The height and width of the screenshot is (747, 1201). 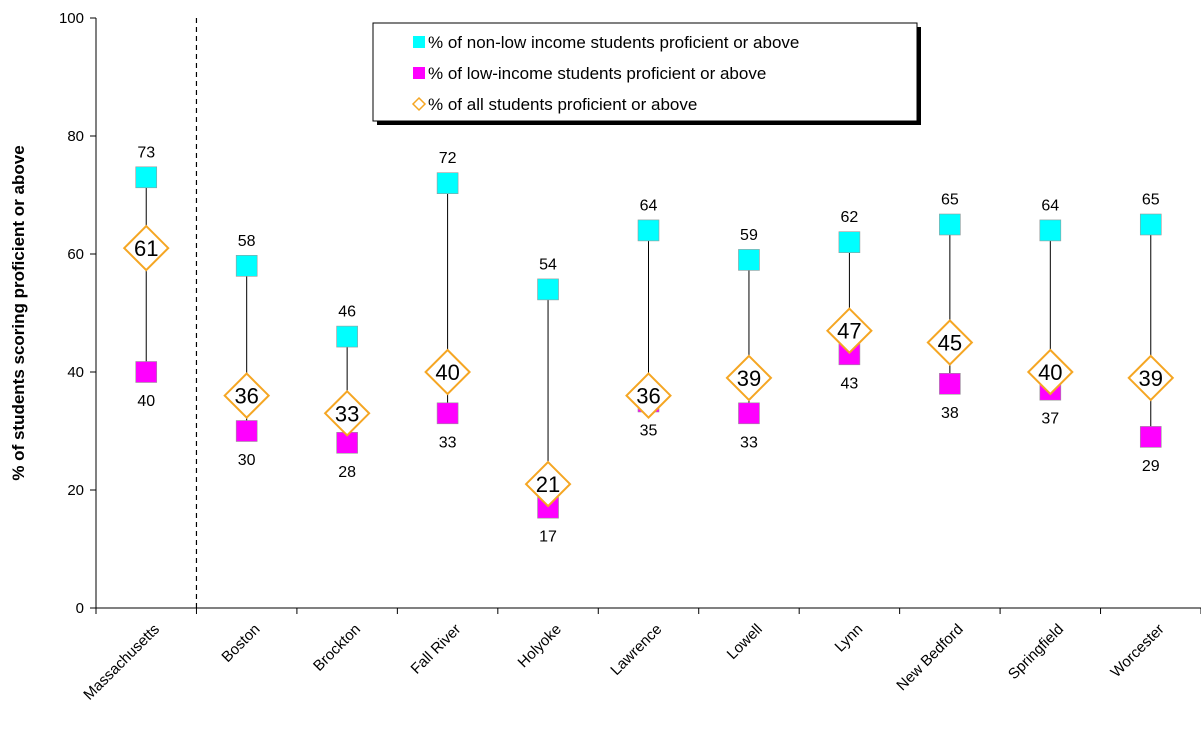 What do you see at coordinates (749, 235) in the screenshot?
I see `non-low-income-label: 59` at bounding box center [749, 235].